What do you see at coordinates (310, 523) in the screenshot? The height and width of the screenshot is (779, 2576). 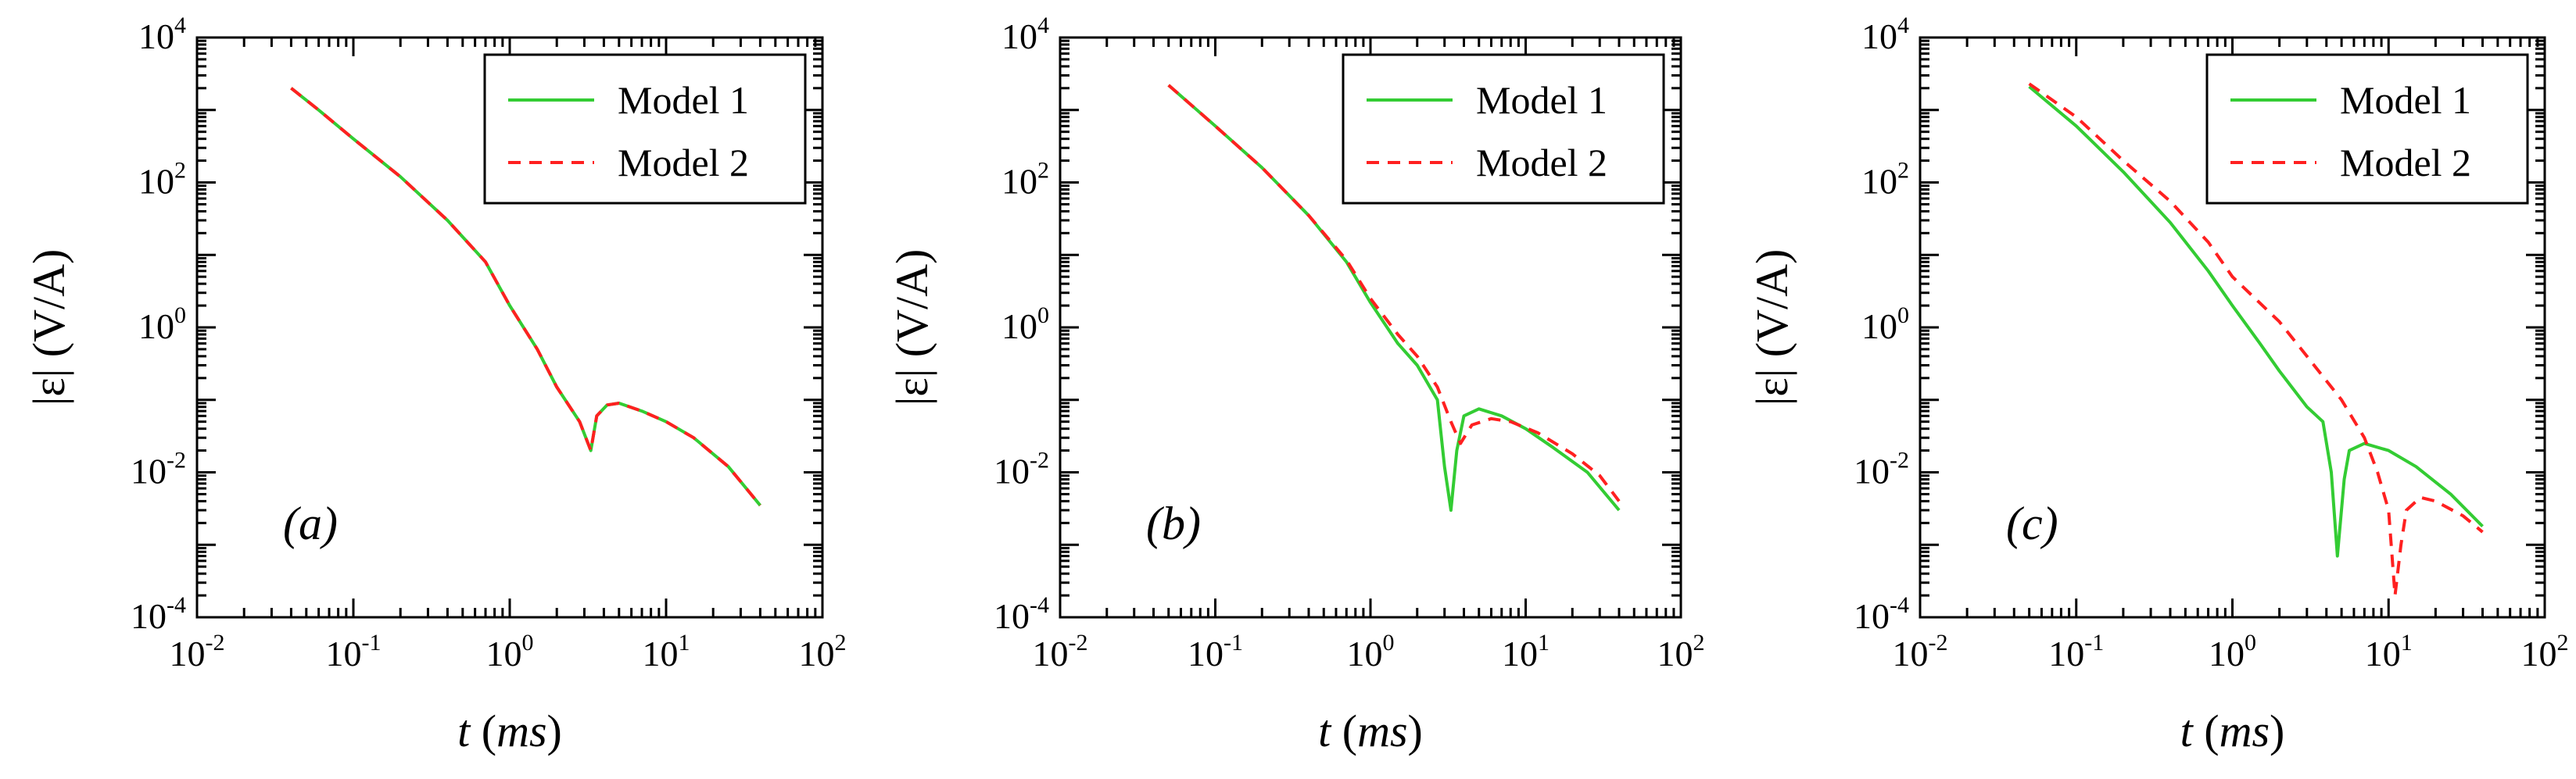 I see `panel-label: (a)` at bounding box center [310, 523].